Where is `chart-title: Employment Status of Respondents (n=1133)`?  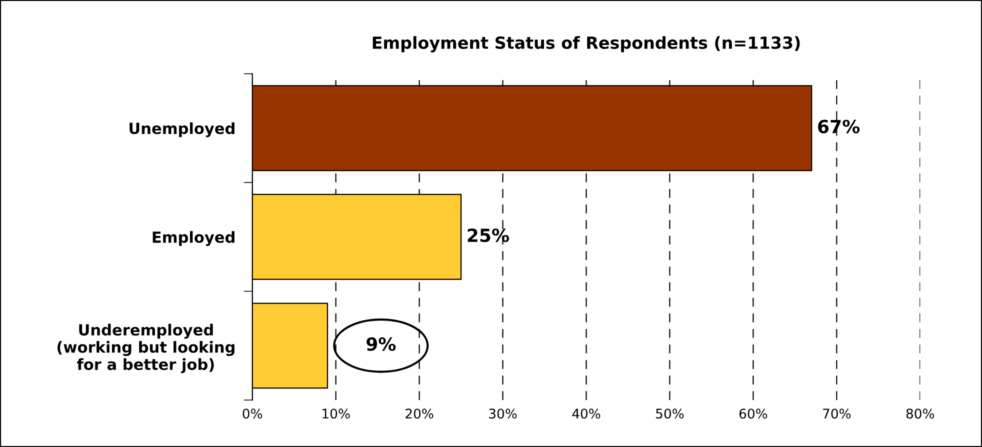
chart-title: Employment Status of Respondents (n=1133) is located at coordinates (586, 44).